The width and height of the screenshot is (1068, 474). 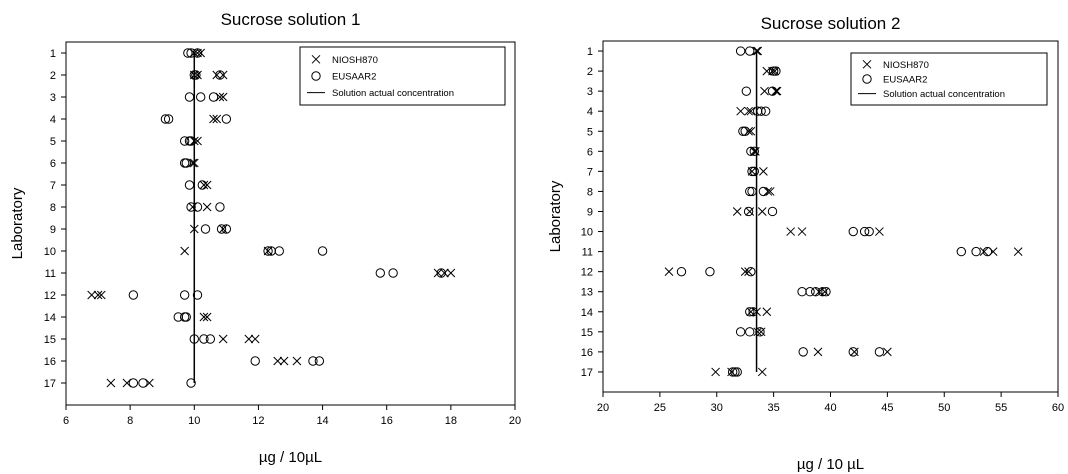 I want to click on y-tick-label: 9, so click(x=590, y=212).